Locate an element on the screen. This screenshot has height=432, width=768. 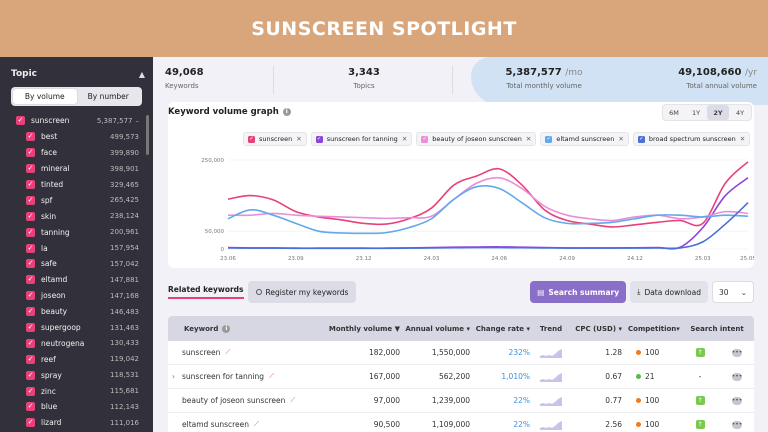
topic-item-tanning: ✓ tanning 200,961 is located at coordinates (76, 232).